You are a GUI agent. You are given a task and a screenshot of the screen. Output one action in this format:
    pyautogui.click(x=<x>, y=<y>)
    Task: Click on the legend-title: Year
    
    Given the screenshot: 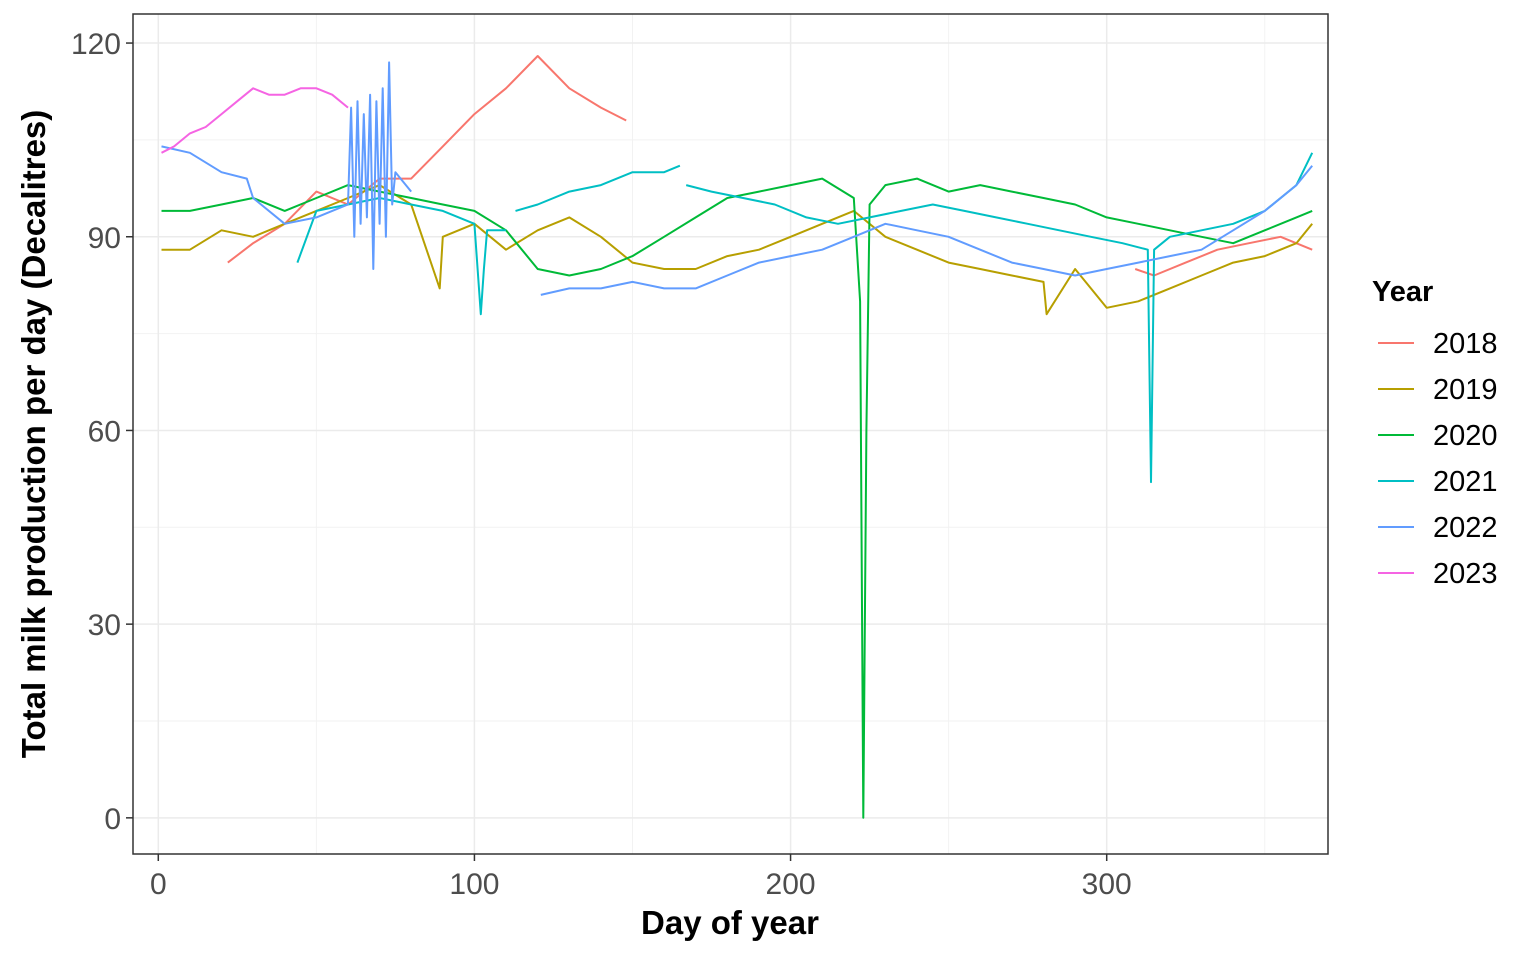 What is the action you would take?
    pyautogui.click(x=1402, y=292)
    